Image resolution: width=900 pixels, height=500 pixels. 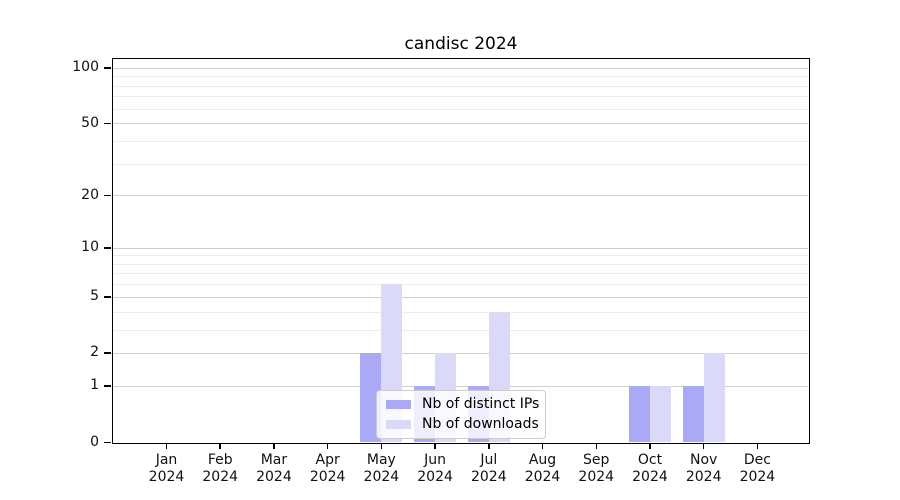 What do you see at coordinates (398, 405) in the screenshot?
I see `legend-swatch-distinct-ips` at bounding box center [398, 405].